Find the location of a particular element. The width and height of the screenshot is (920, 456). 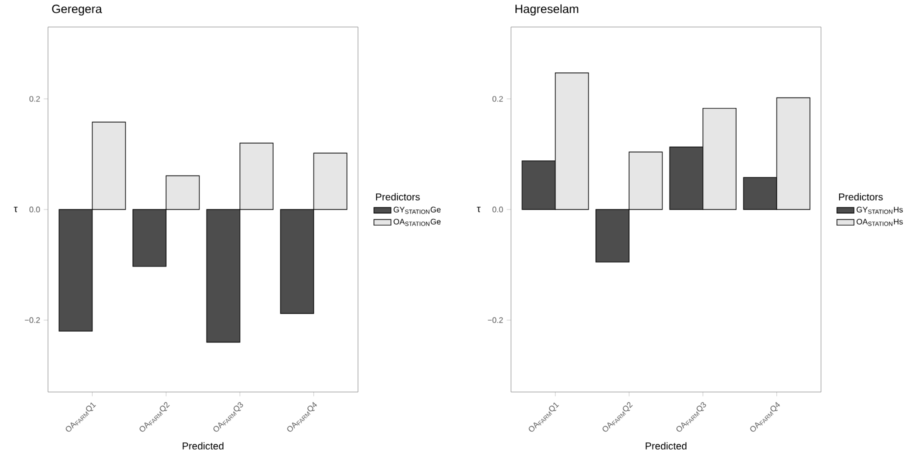

chart-title: Hagreselam is located at coordinates (547, 10).